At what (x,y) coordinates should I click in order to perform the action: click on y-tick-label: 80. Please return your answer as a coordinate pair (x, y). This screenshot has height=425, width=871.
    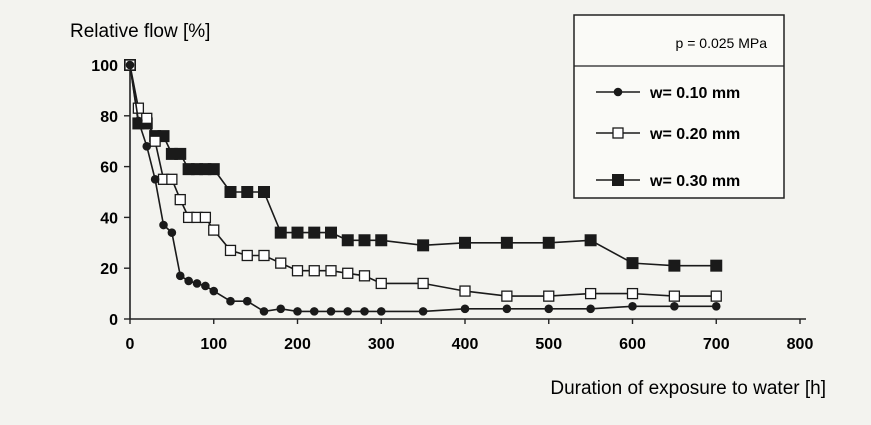
    Looking at the image, I should click on (109, 117).